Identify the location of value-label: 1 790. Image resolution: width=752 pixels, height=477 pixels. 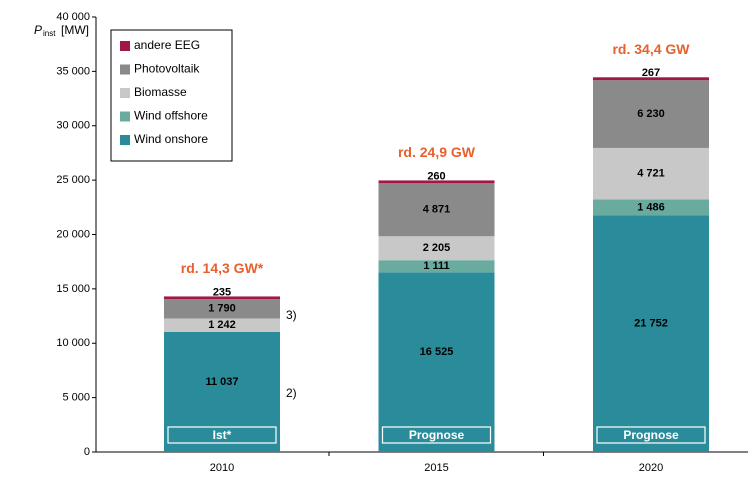
(222, 309).